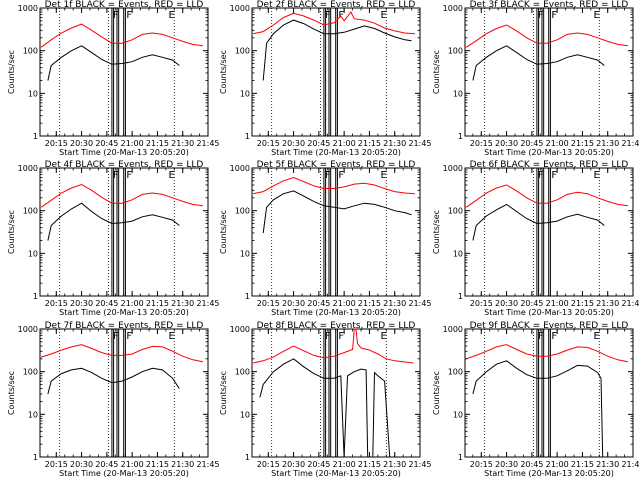 Image resolution: width=640 pixels, height=480 pixels. What do you see at coordinates (549, 5) in the screenshot?
I see `chart-title: Det 3f BLACK = Events, RED = LLD` at bounding box center [549, 5].